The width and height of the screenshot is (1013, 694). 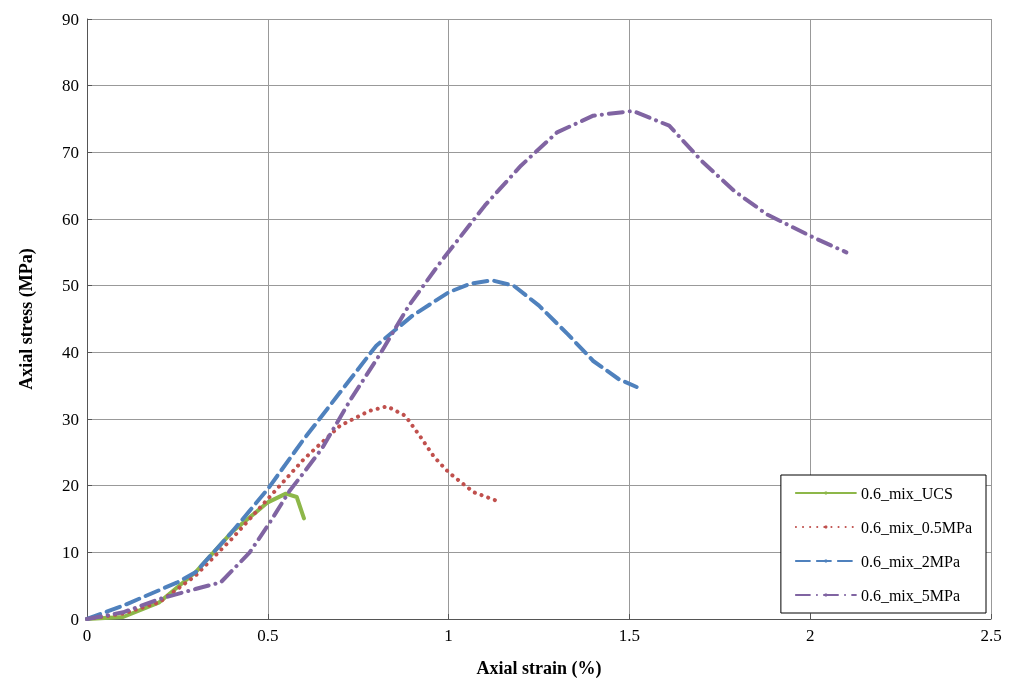 What do you see at coordinates (291, 512) in the screenshot?
I see `line-series` at bounding box center [291, 512].